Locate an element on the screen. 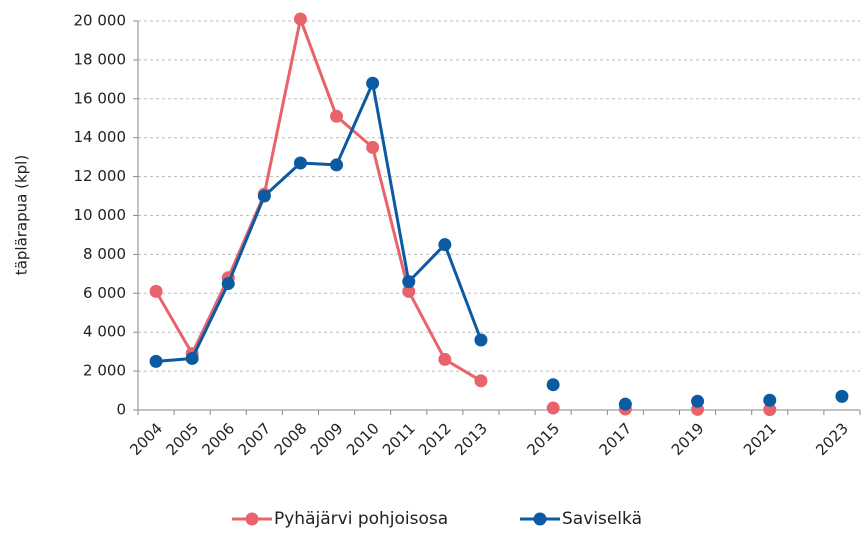 The image size is (861, 533). x-tick-label: 2015 is located at coordinates (543, 439).